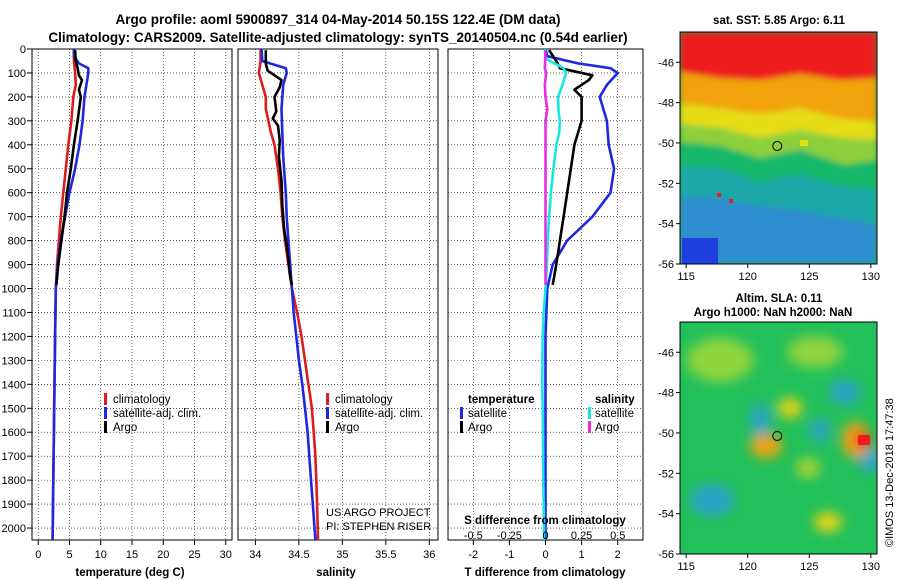  I want to click on legend-t-satellite: satellite, so click(487, 414).